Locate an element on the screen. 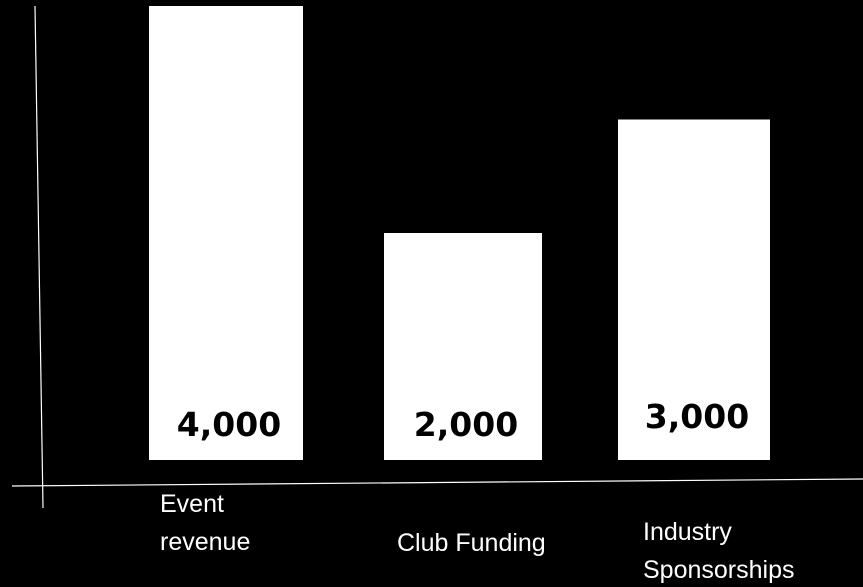  bar-industry-sponsorships is located at coordinates (694, 289).